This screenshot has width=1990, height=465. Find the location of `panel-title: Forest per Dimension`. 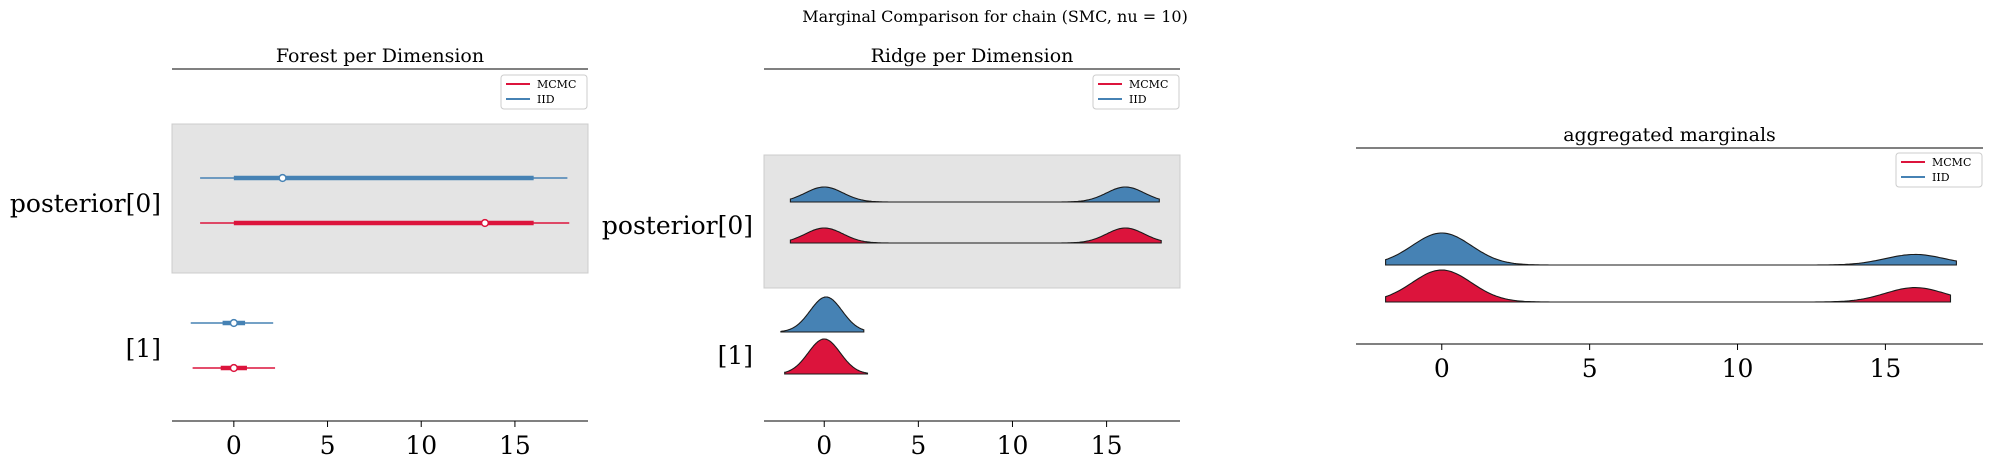

panel-title: Forest per Dimension is located at coordinates (380, 56).